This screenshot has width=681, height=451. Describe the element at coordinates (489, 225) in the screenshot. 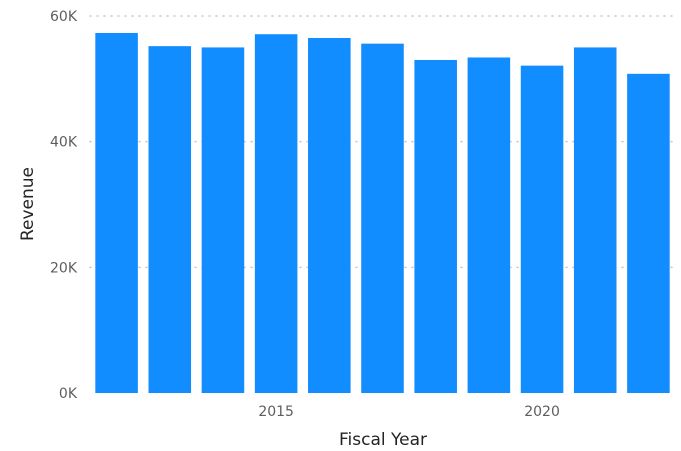

I see `bar-2019` at that location.